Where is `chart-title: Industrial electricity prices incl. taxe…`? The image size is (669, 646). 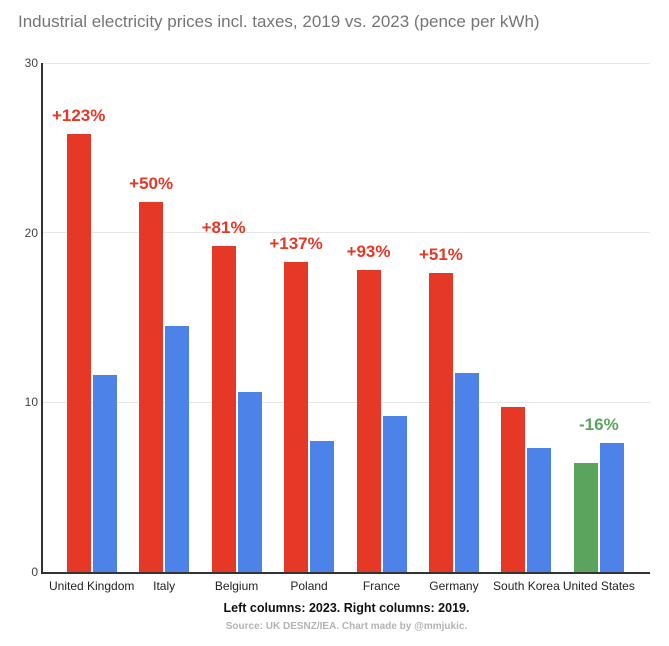
chart-title: Industrial electricity prices incl. taxe… is located at coordinates (279, 21).